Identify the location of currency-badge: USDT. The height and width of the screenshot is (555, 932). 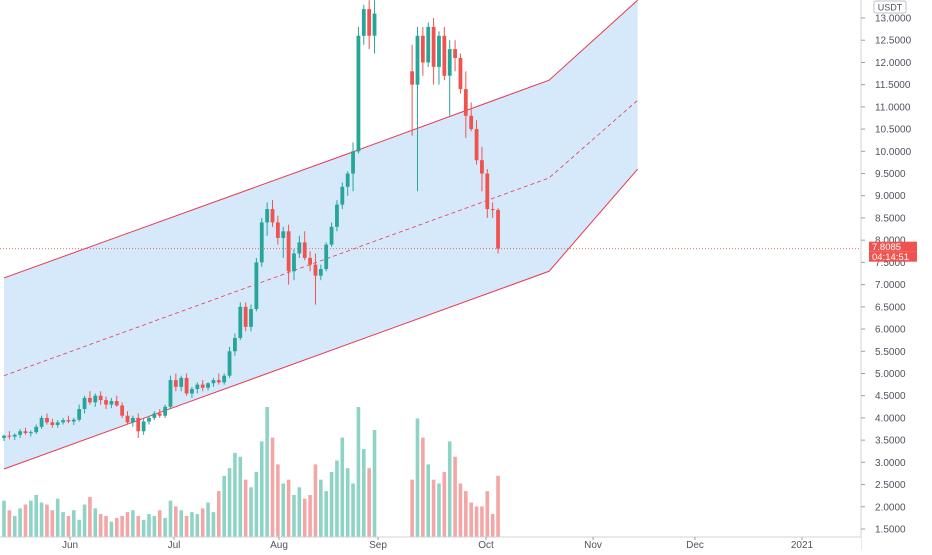
(890, 7).